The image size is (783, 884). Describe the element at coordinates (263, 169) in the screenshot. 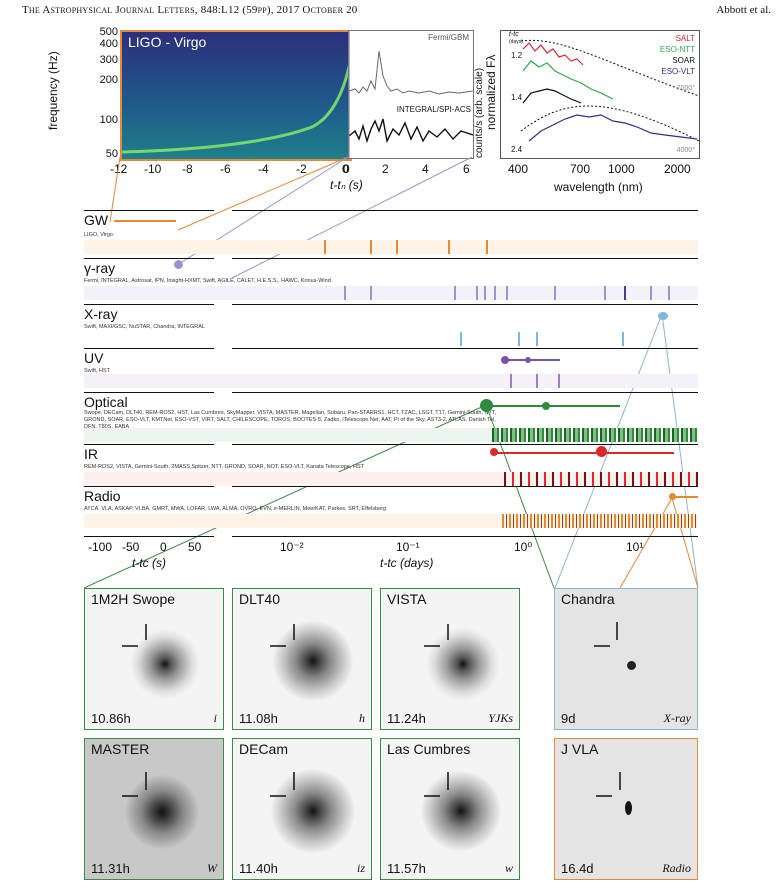

I see `xtick: -4` at that location.